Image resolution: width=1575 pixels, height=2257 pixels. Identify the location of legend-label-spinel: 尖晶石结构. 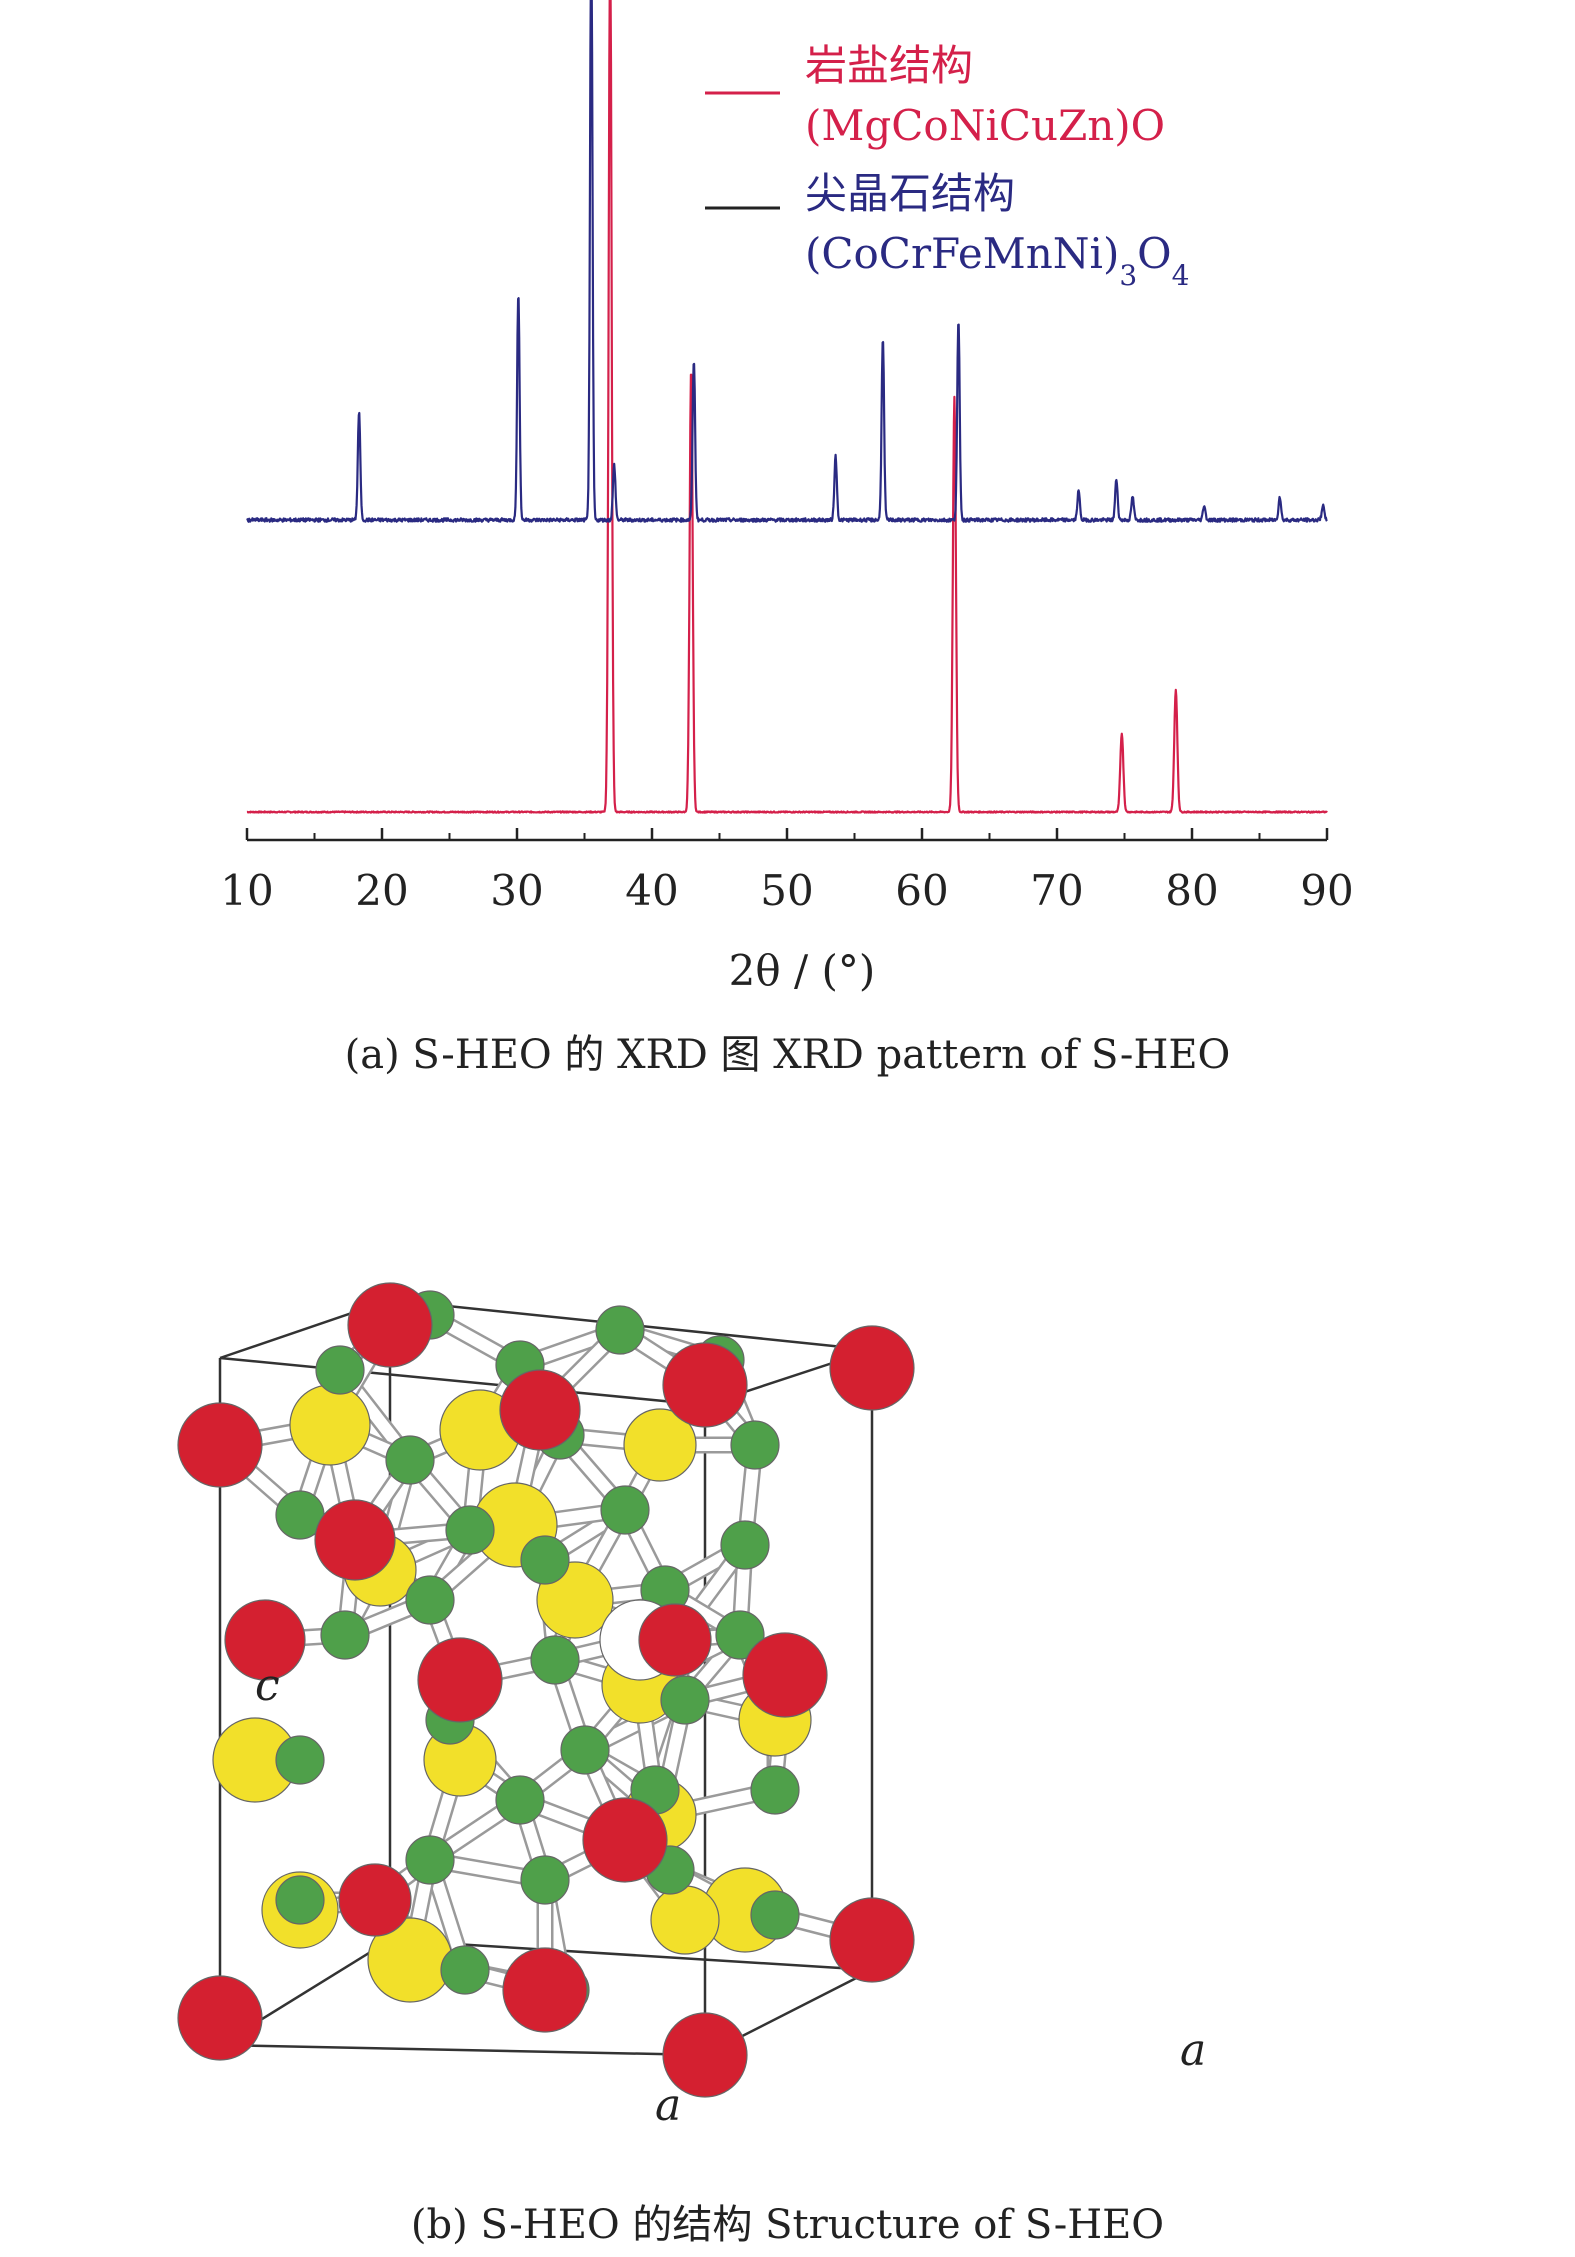
(910, 193).